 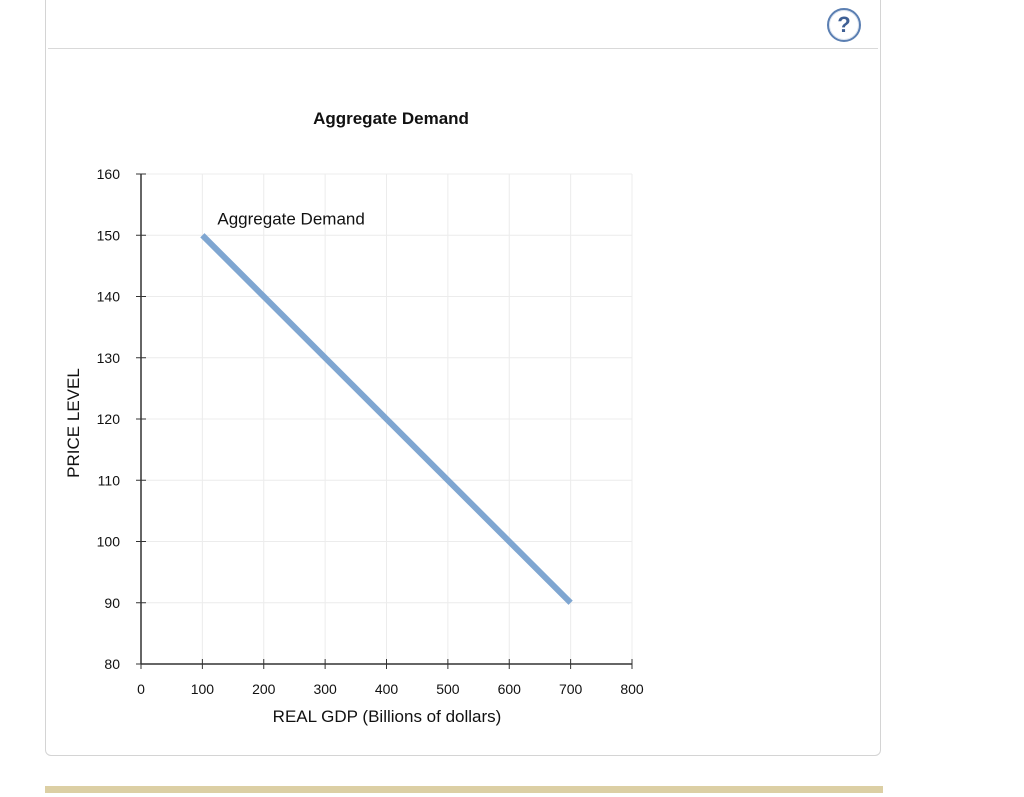 I want to click on y-tick-label: 130, so click(x=109, y=358).